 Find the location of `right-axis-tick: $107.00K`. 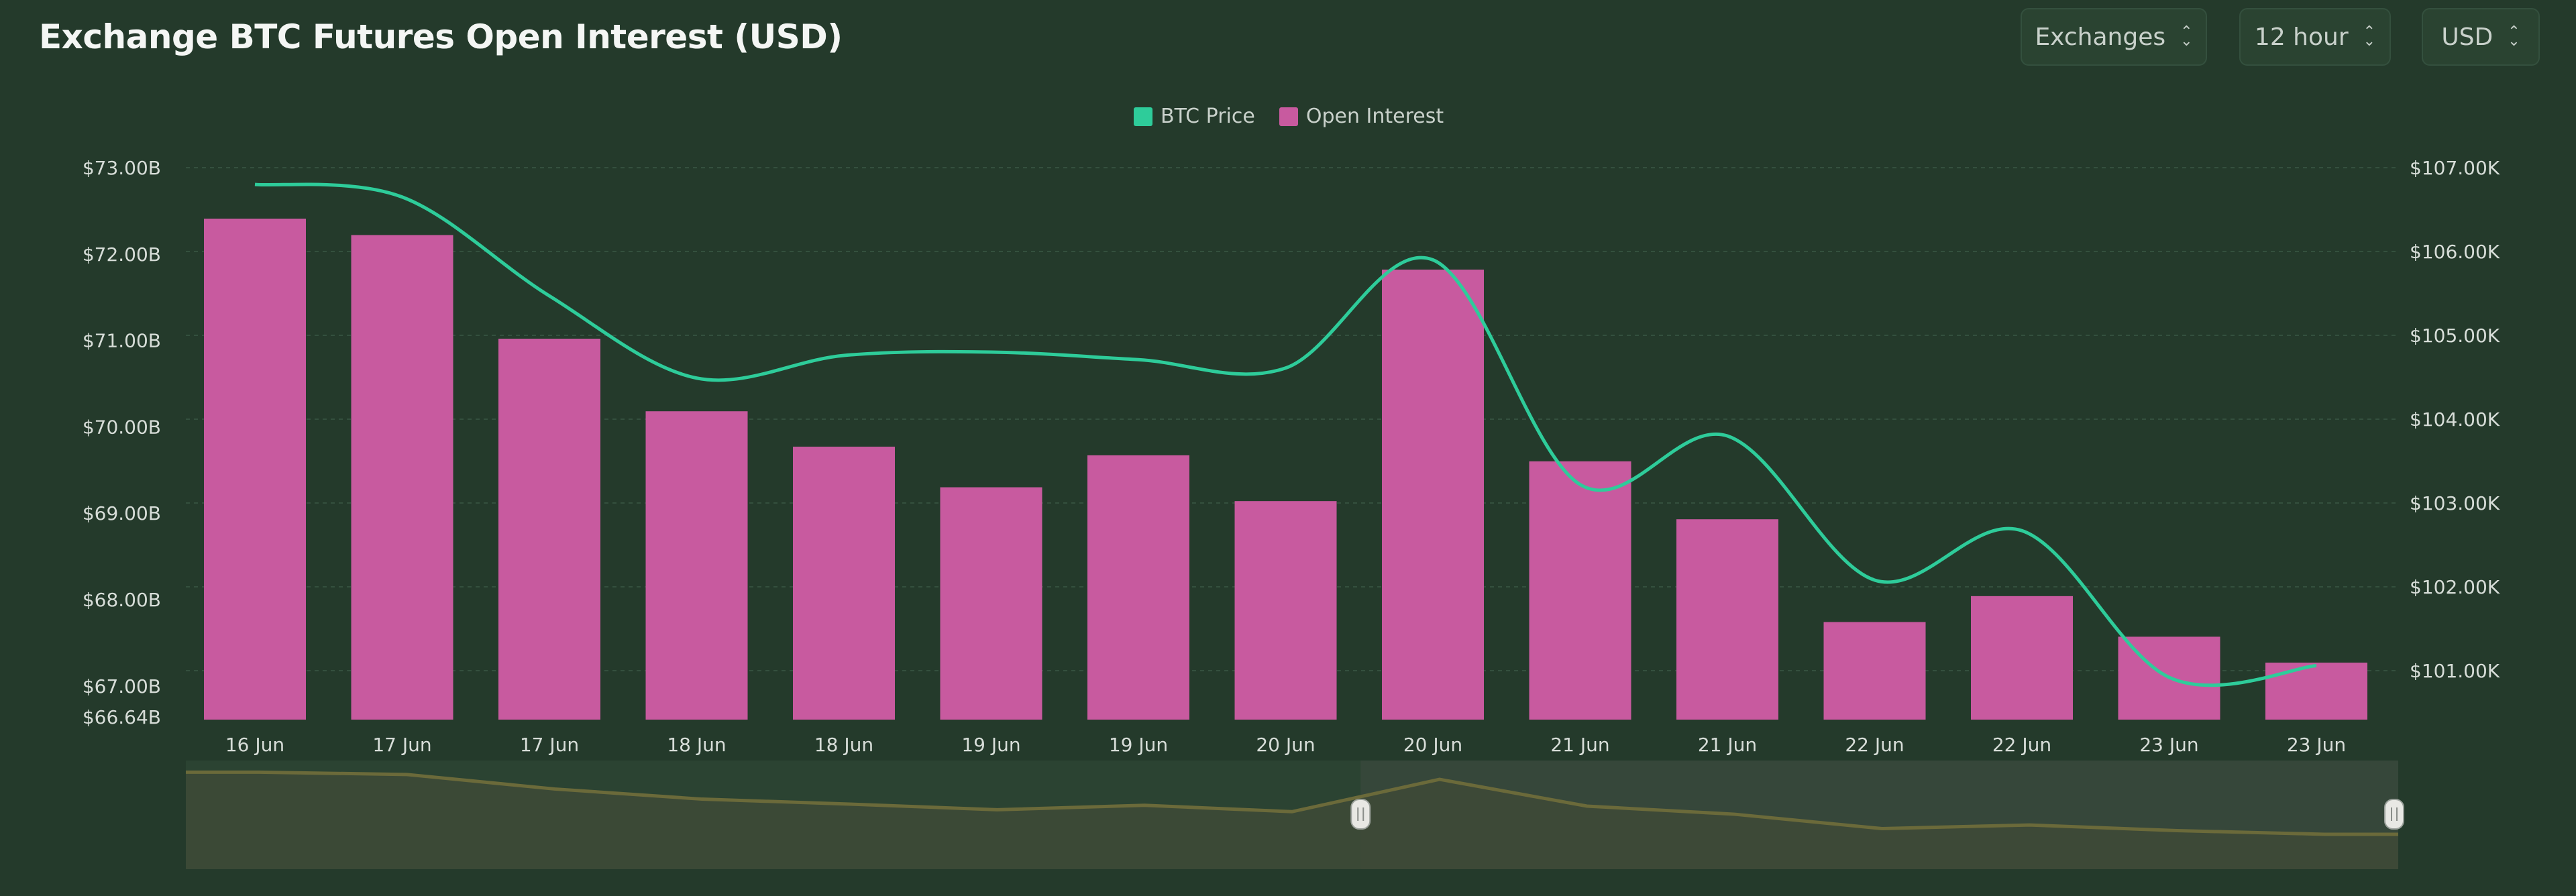

right-axis-tick: $107.00K is located at coordinates (2455, 168).